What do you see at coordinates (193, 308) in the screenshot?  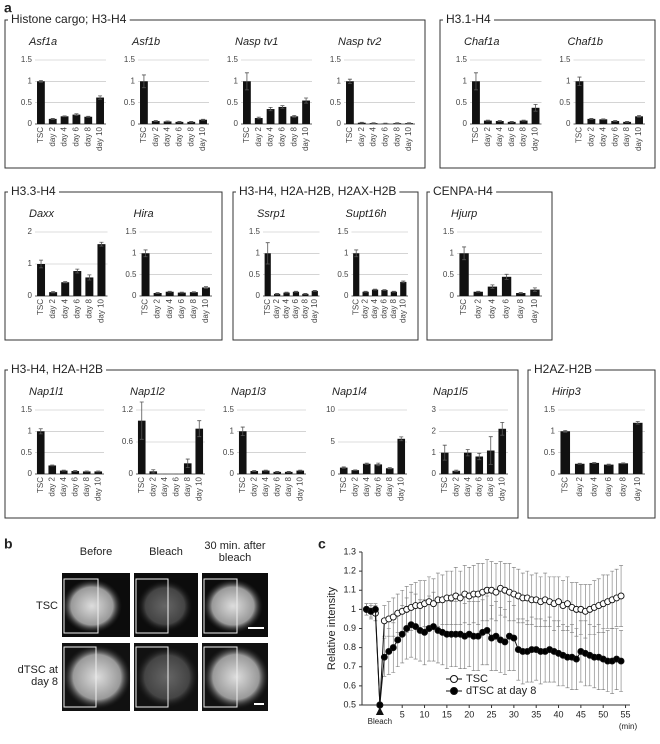 I see `x-tick-label: day 8` at bounding box center [193, 308].